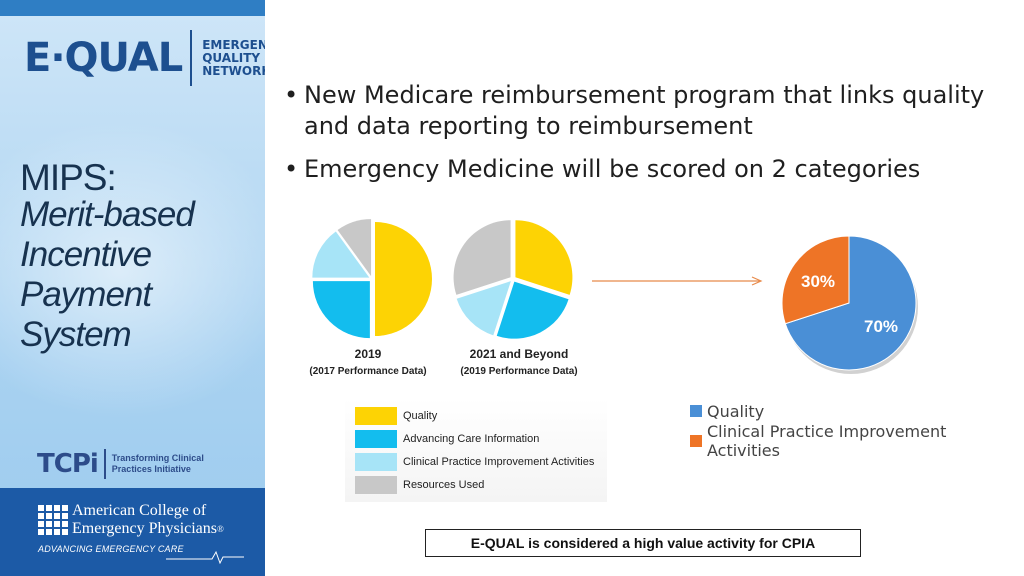 This screenshot has width=1024, height=576. I want to click on slide-subtitle-line: Payment, so click(86, 294).